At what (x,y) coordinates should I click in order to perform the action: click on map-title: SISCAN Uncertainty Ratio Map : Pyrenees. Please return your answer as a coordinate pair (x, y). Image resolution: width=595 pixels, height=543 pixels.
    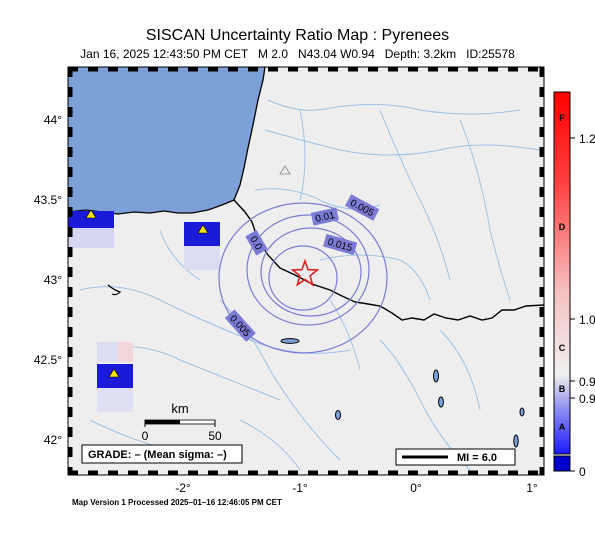
    Looking at the image, I should click on (297, 35).